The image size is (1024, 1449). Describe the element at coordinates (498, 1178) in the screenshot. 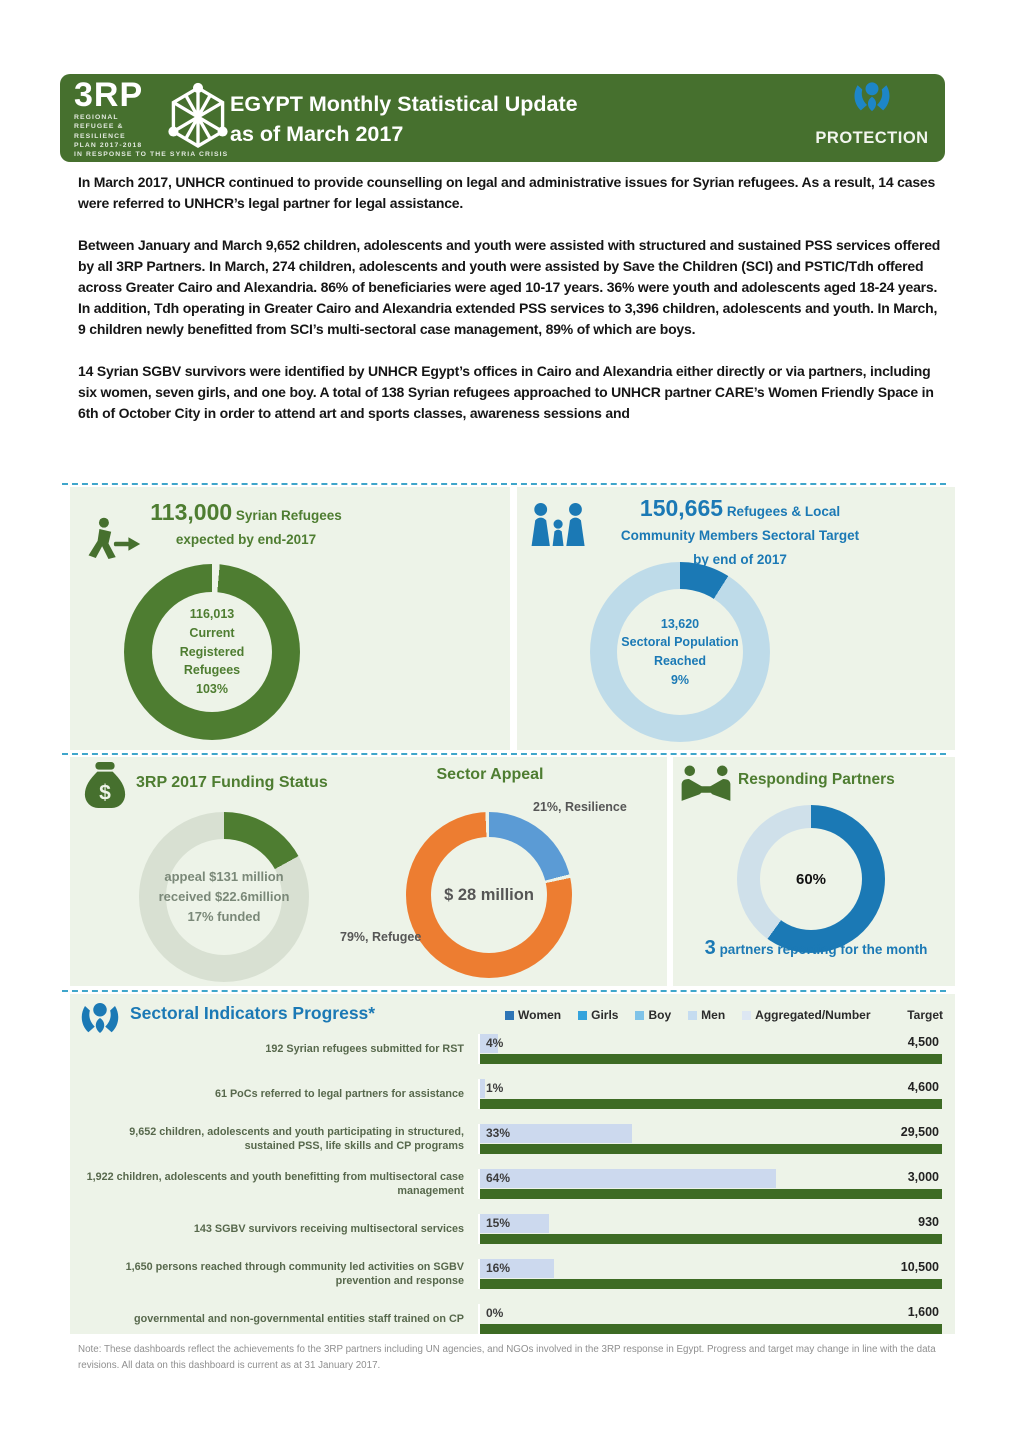

I see `progress-percent-label: 64%` at that location.